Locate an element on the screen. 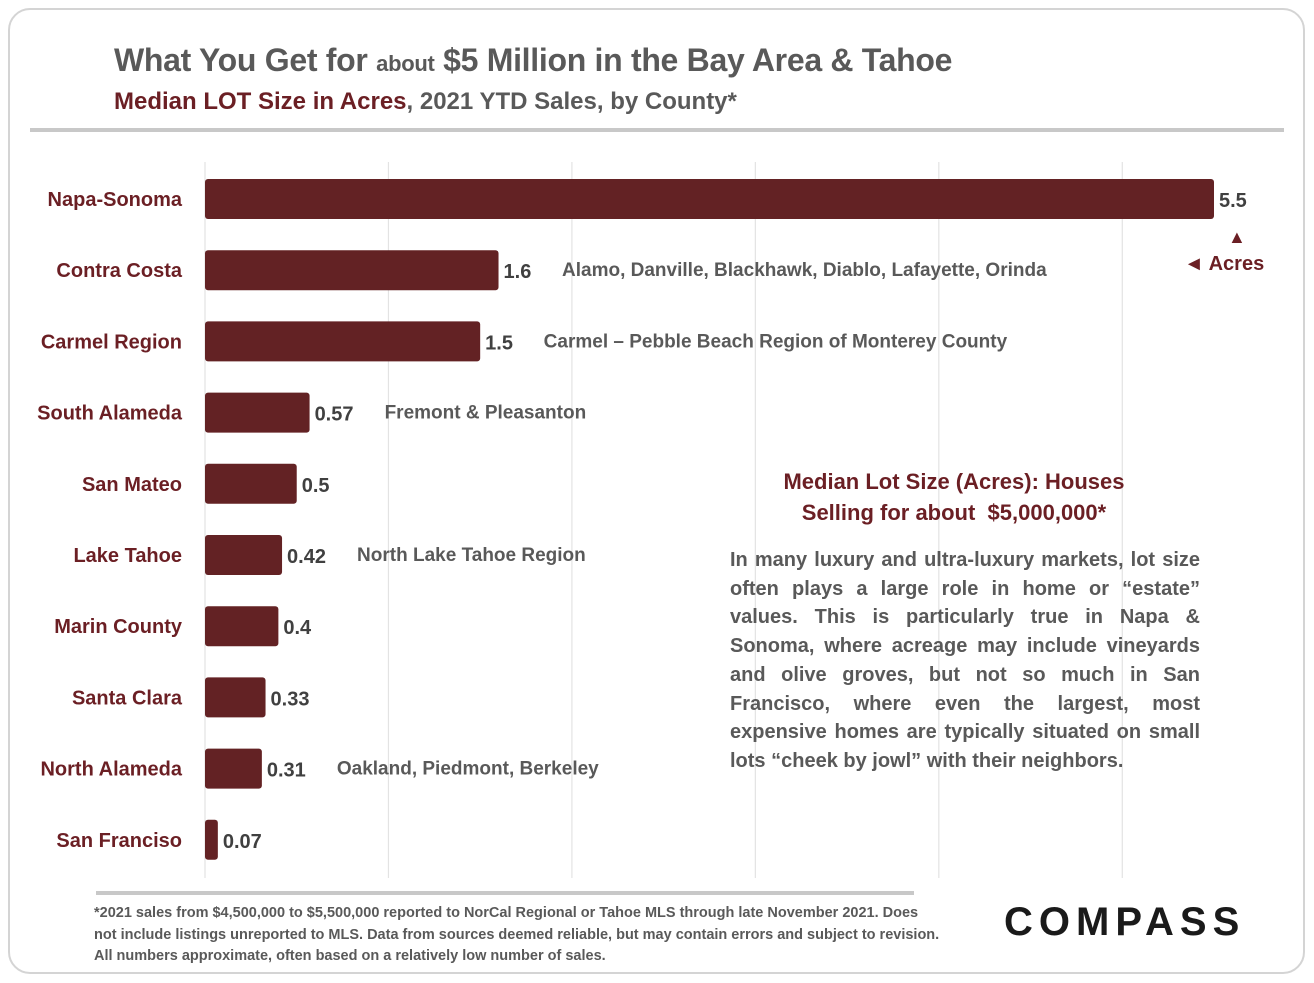 The image size is (1314, 983). value-label: 1.5 is located at coordinates (499, 343).